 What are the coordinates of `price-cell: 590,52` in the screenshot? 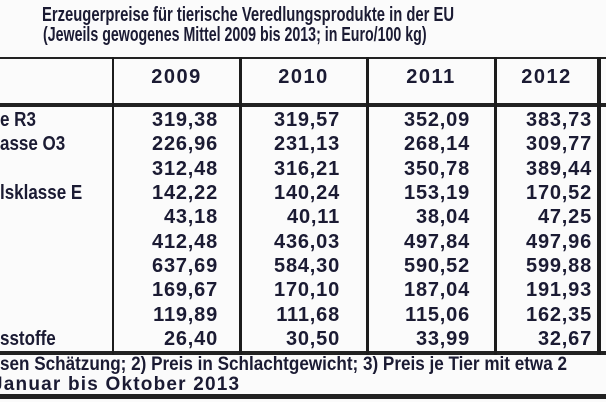 It's located at (437, 266).